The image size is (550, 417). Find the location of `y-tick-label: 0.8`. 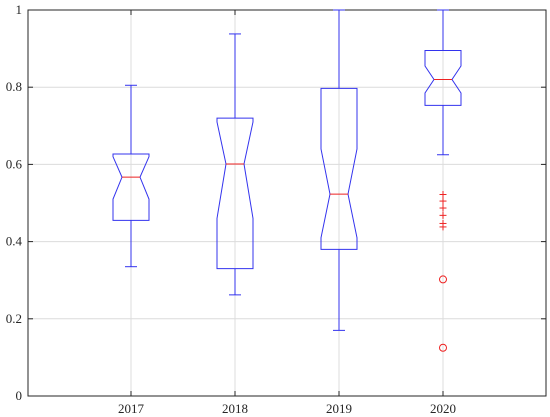

y-tick-label: 0.8 is located at coordinates (14, 86).